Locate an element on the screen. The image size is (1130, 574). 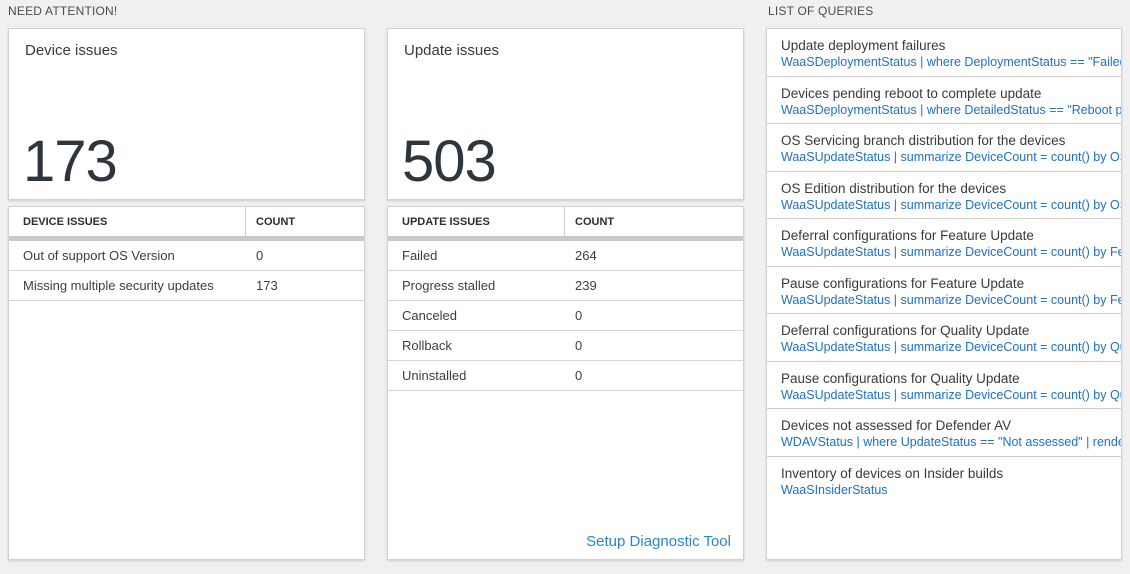
query-title: Pause configurations for Feature Update is located at coordinates (903, 283).